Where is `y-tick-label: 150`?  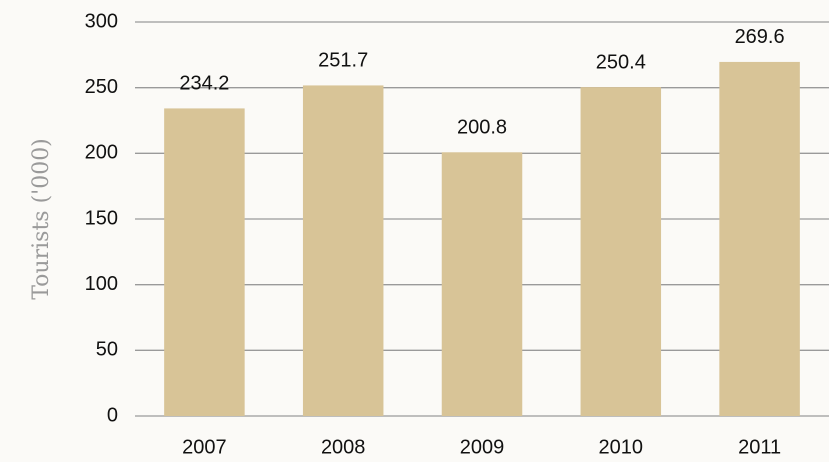
y-tick-label: 150 is located at coordinates (101, 218).